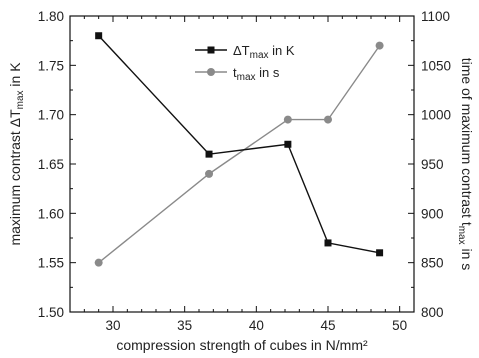 This screenshot has height=358, width=479. Describe the element at coordinates (432, 213) in the screenshot. I see `right-y-tick-label: 900` at that location.